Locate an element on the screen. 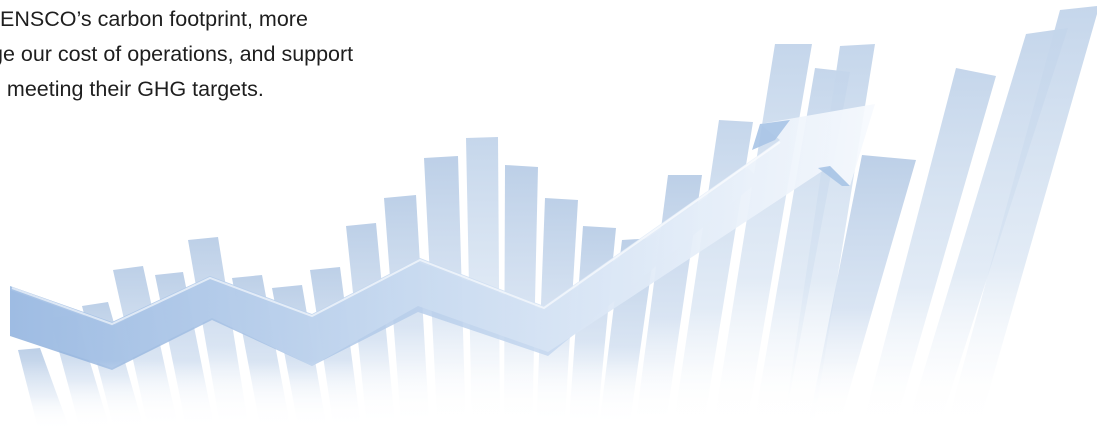 This screenshot has height=436, width=1097. caption-line-2: ge our cost of operations, and support is located at coordinates (177, 54).